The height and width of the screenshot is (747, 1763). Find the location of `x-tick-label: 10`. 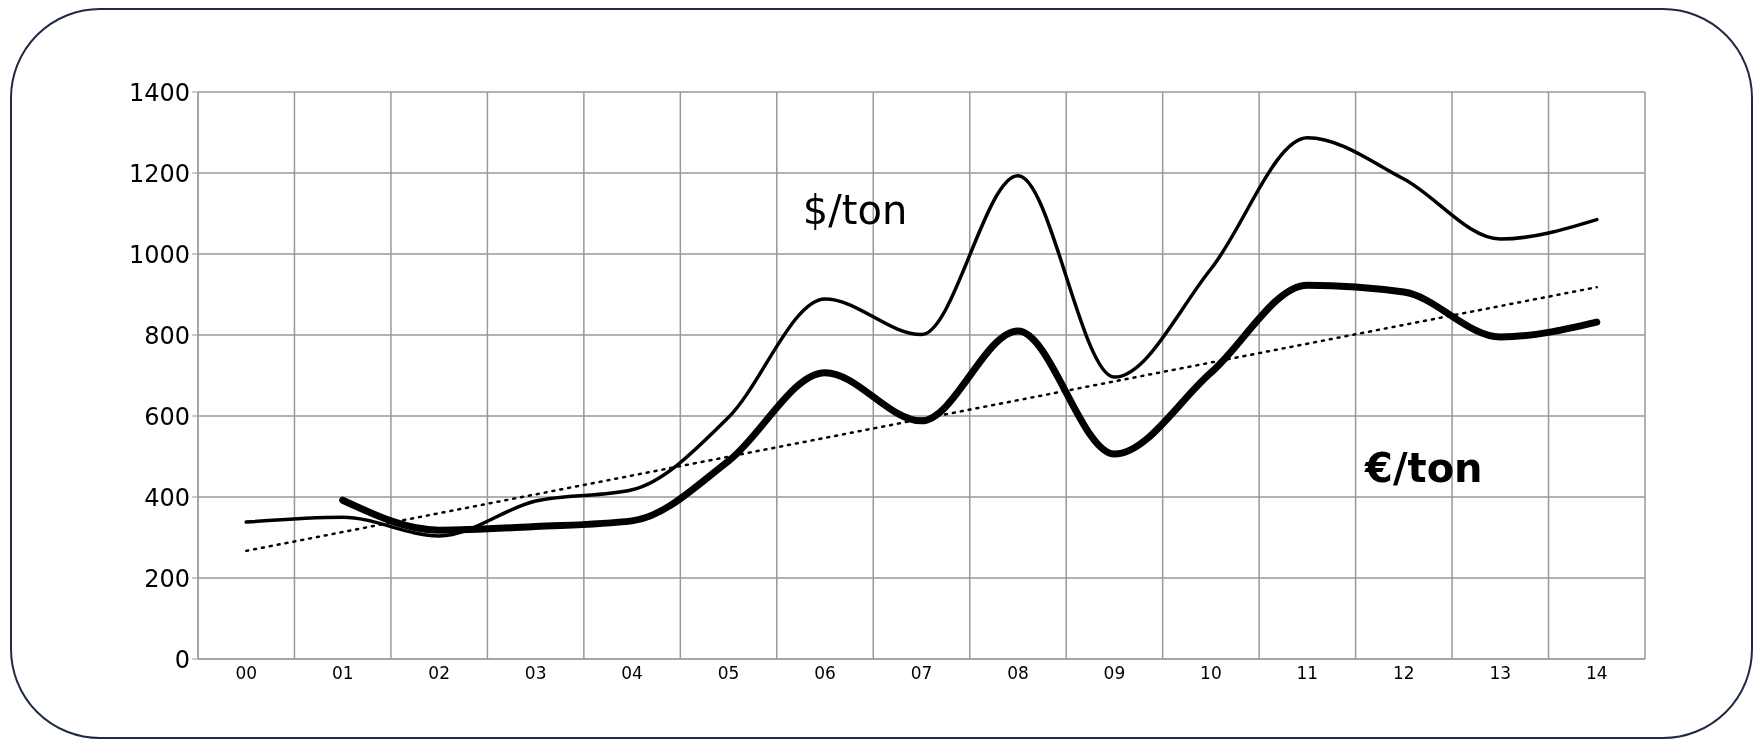

x-tick-label: 10 is located at coordinates (1211, 673).